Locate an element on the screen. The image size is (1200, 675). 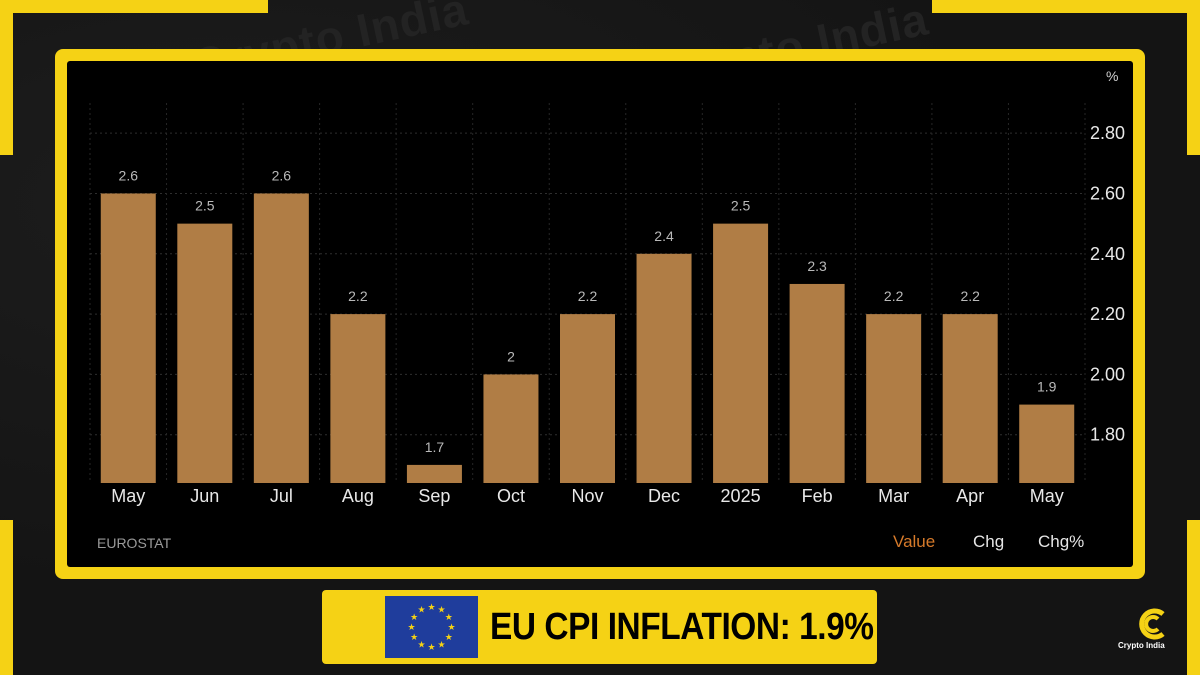
x-tick-label: Feb is located at coordinates (817, 496).